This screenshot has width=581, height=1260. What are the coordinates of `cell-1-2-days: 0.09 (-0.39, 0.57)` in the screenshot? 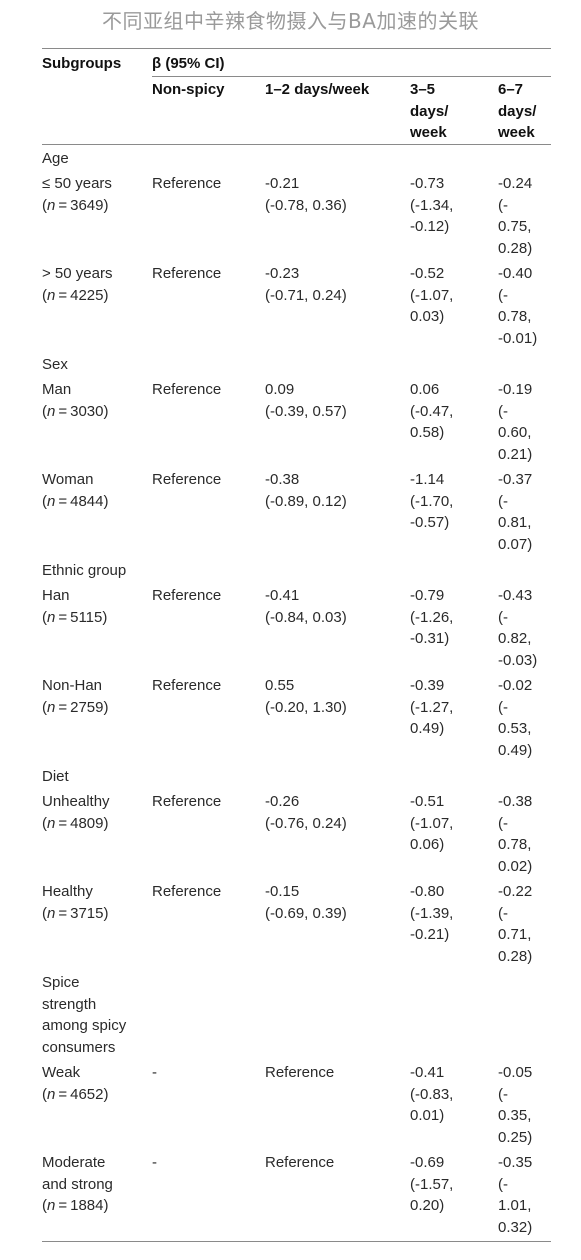 It's located at (306, 400).